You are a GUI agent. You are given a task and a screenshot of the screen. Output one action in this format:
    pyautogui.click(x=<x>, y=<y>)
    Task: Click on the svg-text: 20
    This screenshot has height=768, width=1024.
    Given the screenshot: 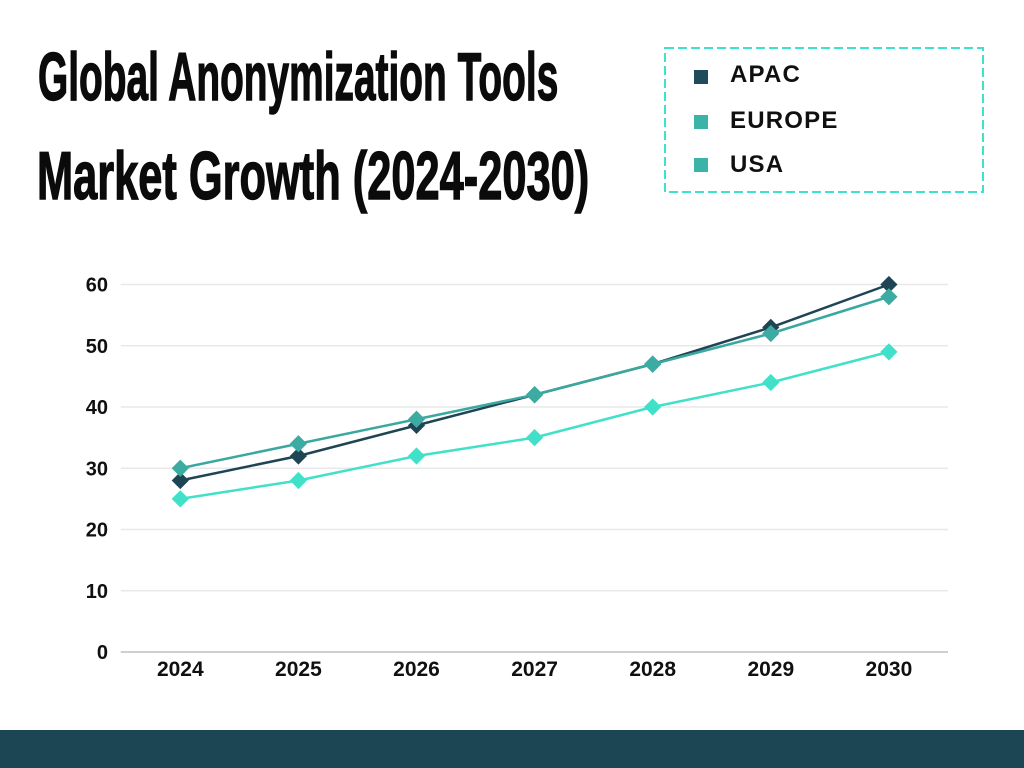 What is the action you would take?
    pyautogui.click(x=97, y=531)
    